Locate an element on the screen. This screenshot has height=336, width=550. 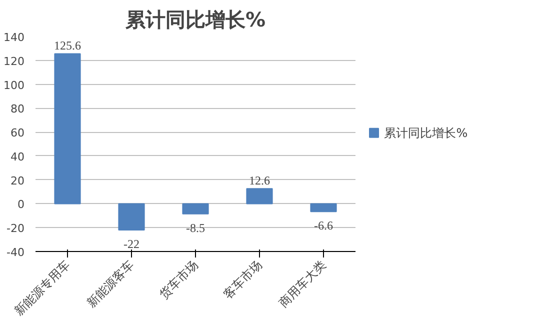
x-tick-label: 货车市场 is located at coordinates (178, 280).